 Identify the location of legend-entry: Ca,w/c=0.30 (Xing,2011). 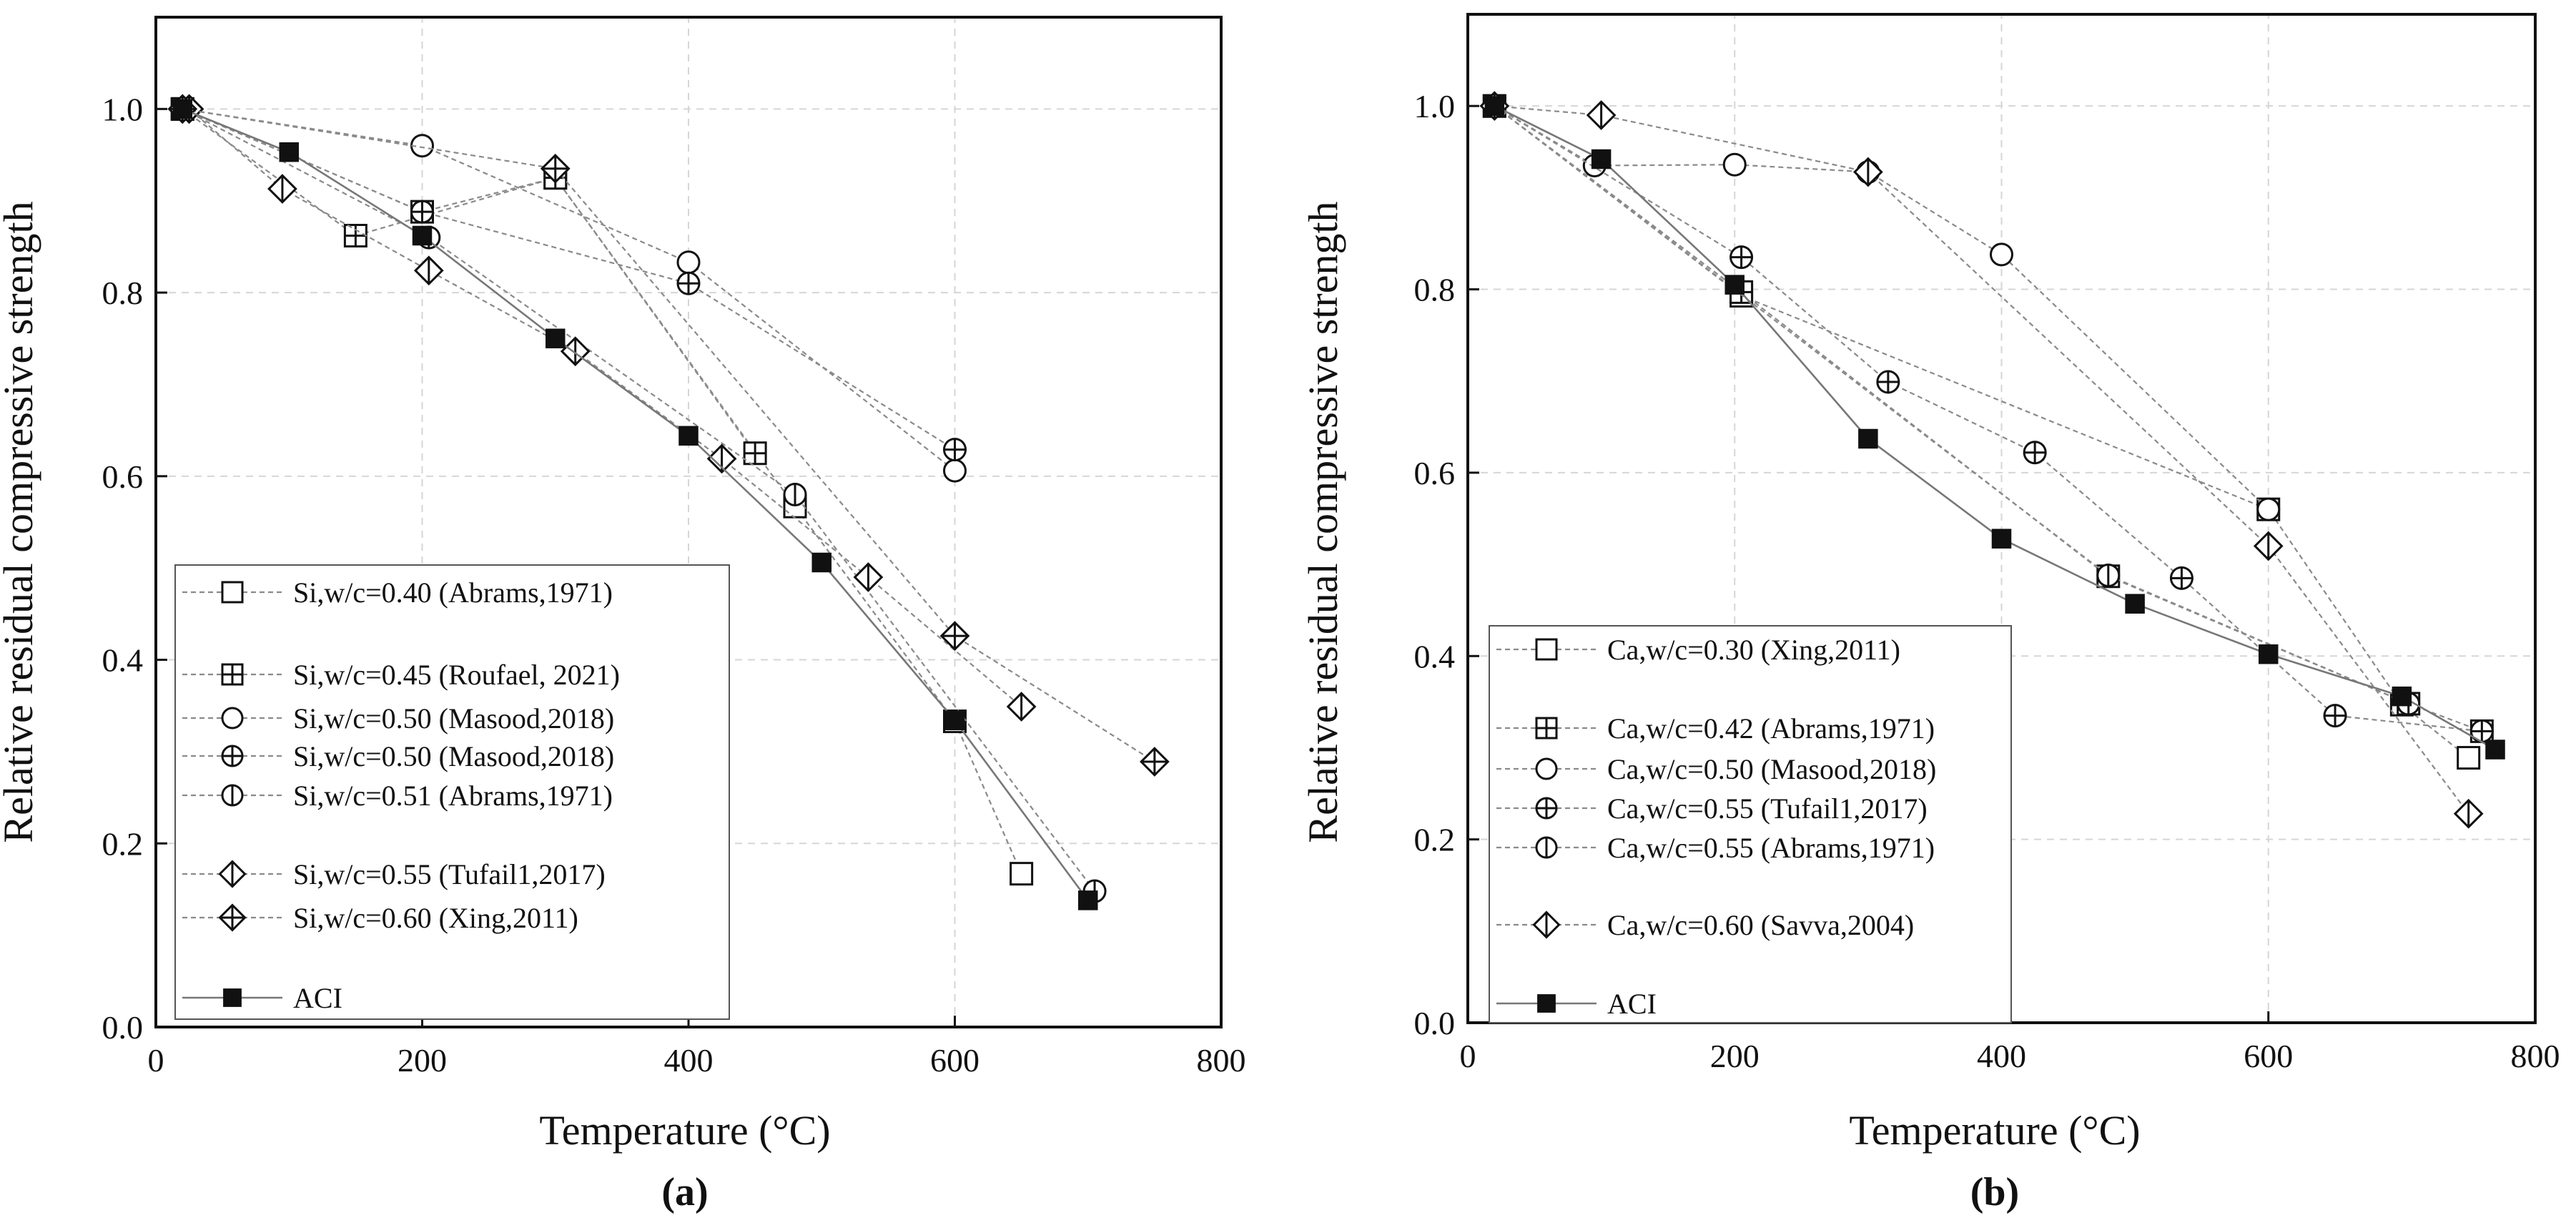
(1698, 650).